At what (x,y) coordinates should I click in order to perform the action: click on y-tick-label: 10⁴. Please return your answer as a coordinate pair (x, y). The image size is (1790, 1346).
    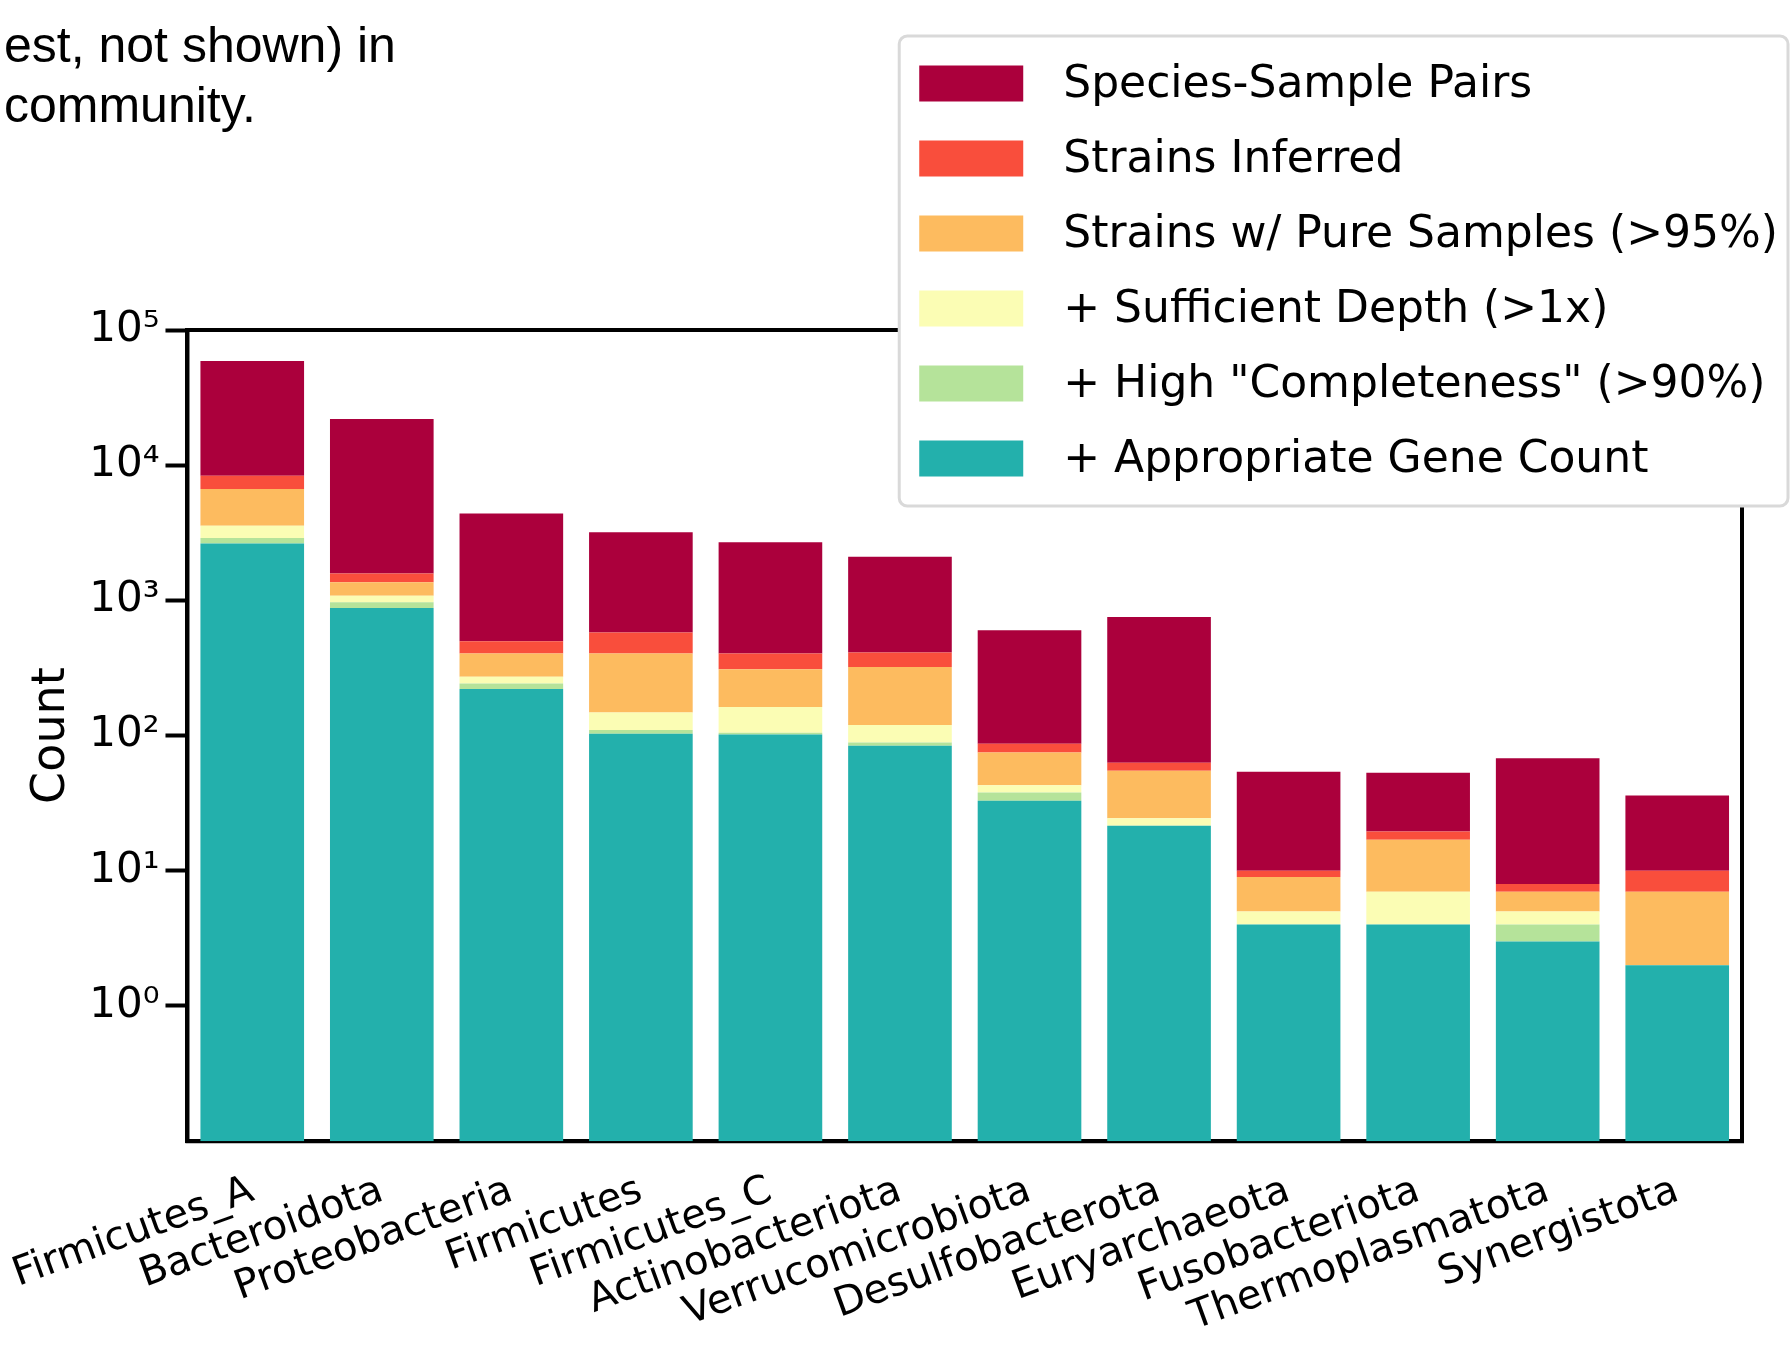
    Looking at the image, I should click on (124, 462).